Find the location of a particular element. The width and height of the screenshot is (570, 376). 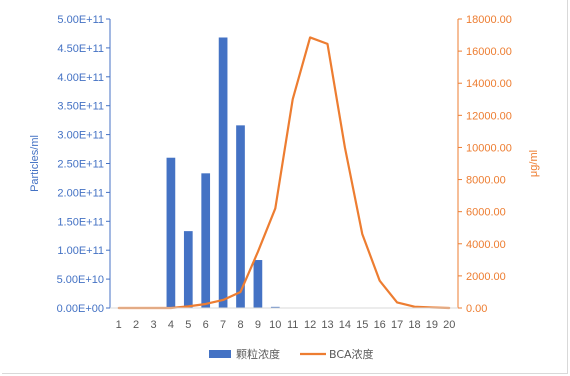

x-tick-label: 18 is located at coordinates (414, 325).